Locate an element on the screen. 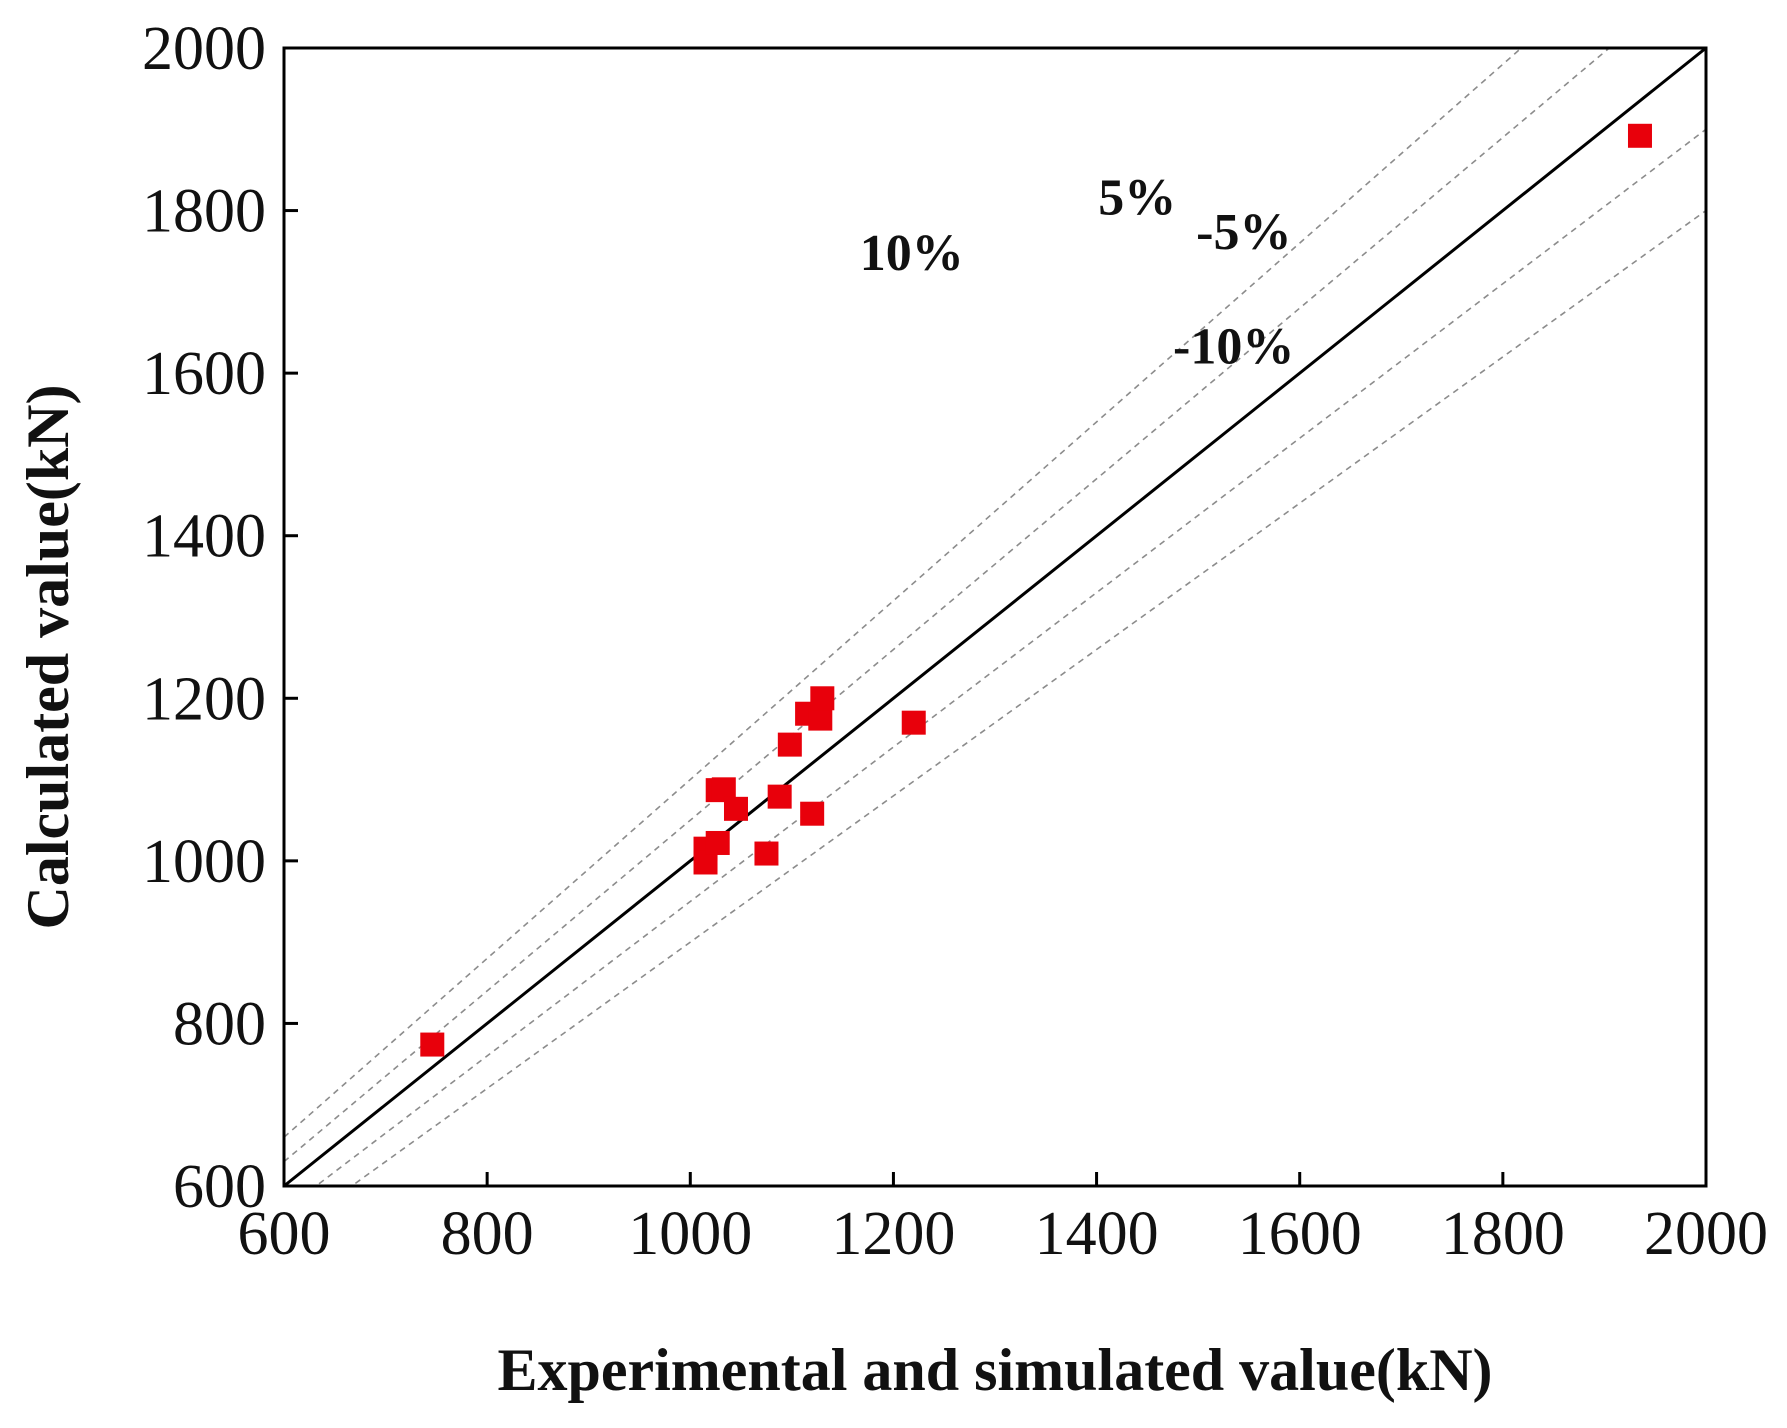 The width and height of the screenshot is (1787, 1428). y-tick-label-1: 800 is located at coordinates (219, 1024).